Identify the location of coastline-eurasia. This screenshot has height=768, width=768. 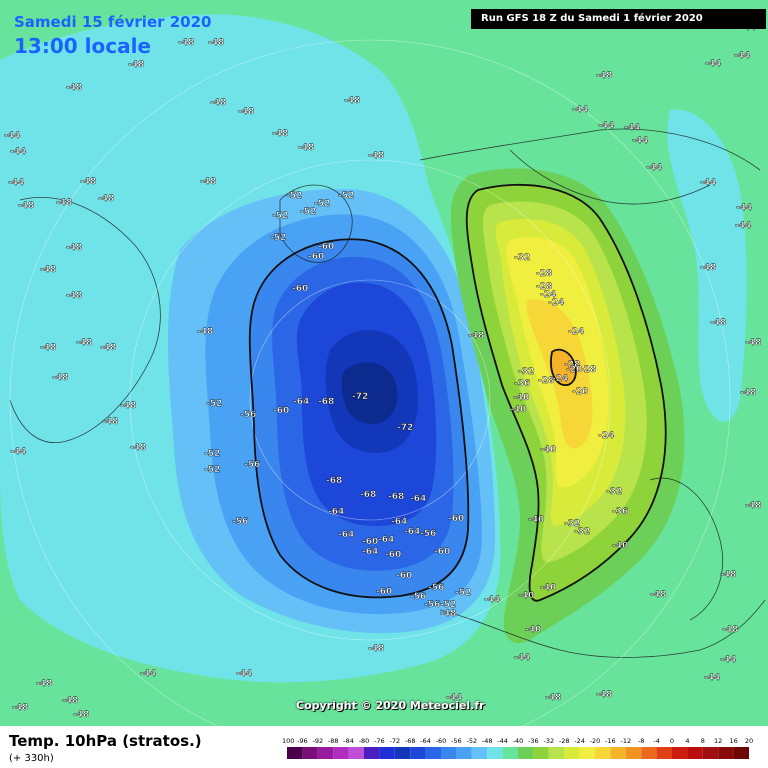
(590, 149).